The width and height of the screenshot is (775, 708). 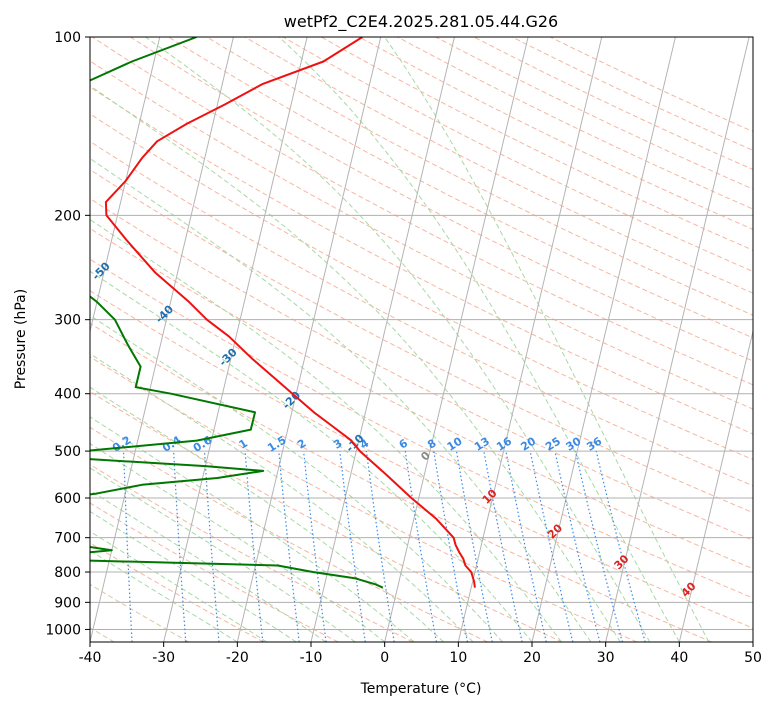 I want to click on y-axis: 100 200 300 400 500 600 700 800 900 1000, so click(x=67, y=334).